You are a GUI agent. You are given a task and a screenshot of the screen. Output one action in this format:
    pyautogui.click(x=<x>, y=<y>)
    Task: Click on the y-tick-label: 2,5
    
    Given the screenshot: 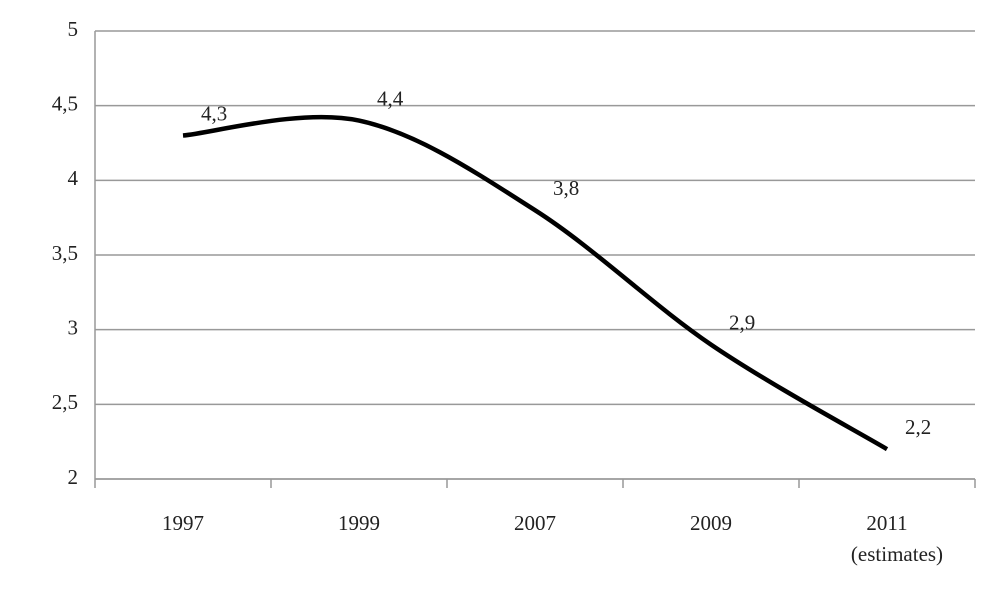 What is the action you would take?
    pyautogui.click(x=65, y=402)
    